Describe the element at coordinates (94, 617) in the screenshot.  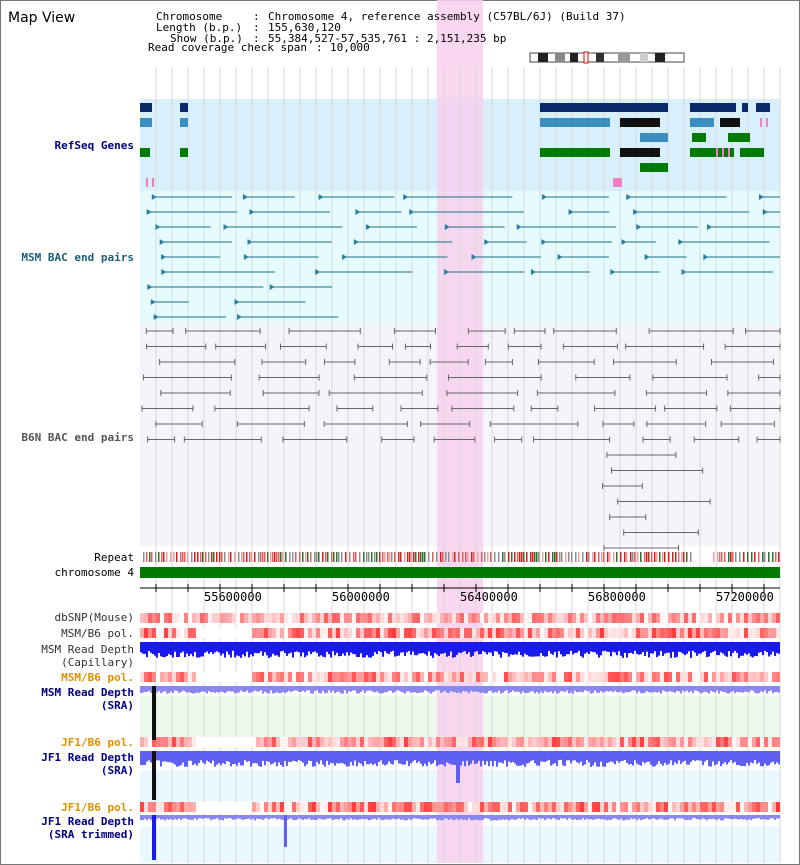
I see `track-label-dbsnp: dbSNP(Mouse)` at that location.